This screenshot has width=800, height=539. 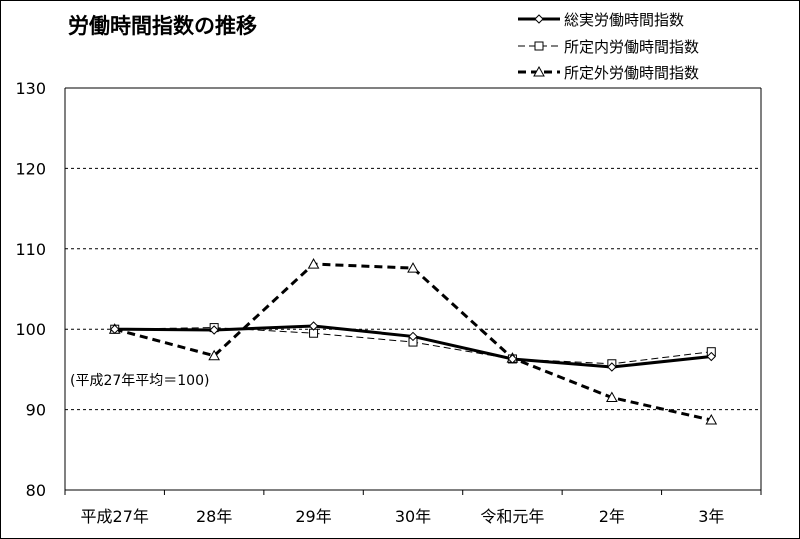 I want to click on x-tick-label: 29年, so click(x=313, y=516).